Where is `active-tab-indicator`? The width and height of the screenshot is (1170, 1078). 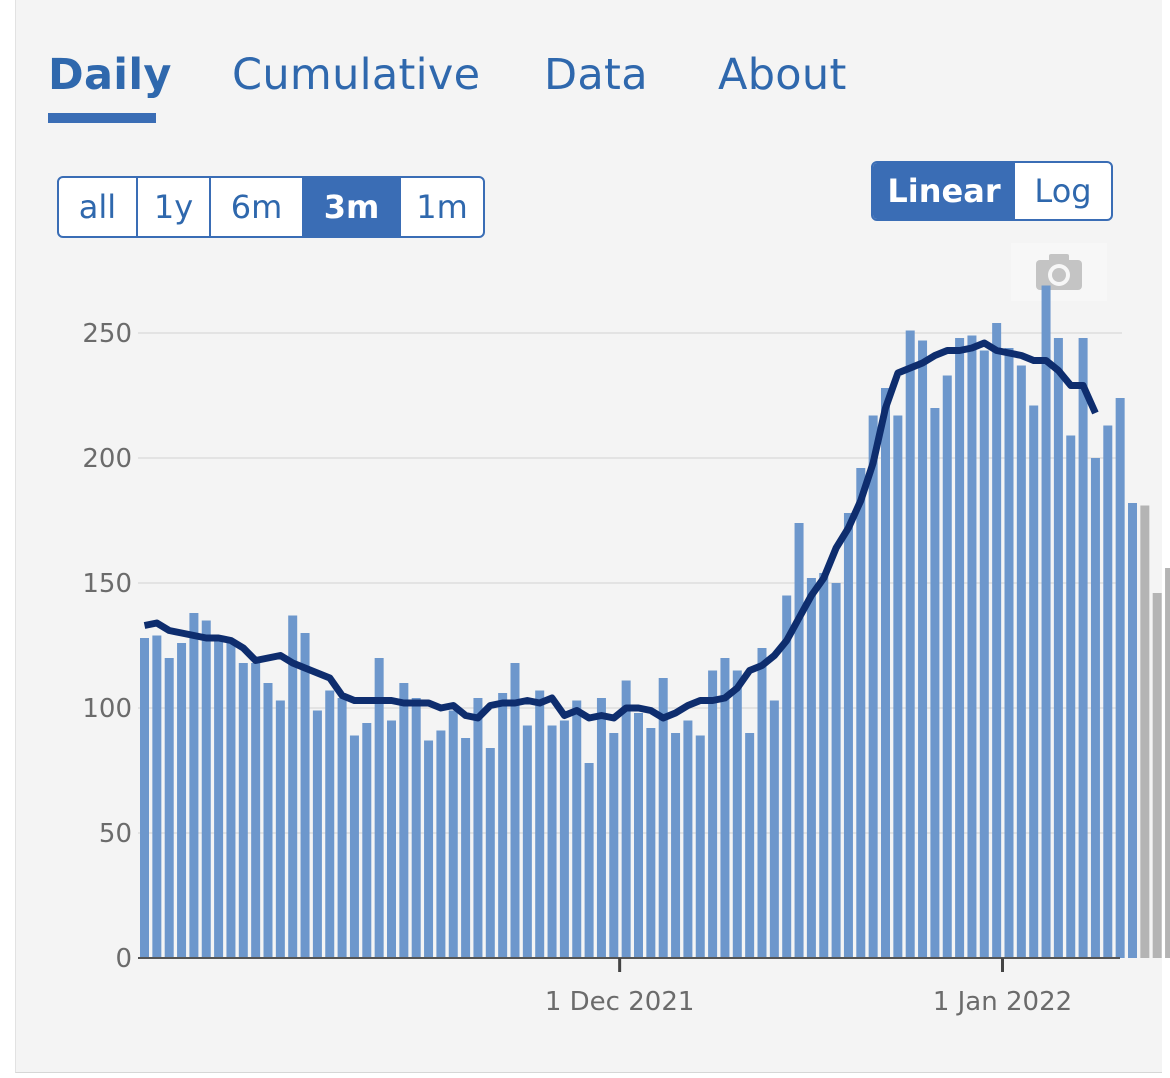 active-tab-indicator is located at coordinates (102, 118).